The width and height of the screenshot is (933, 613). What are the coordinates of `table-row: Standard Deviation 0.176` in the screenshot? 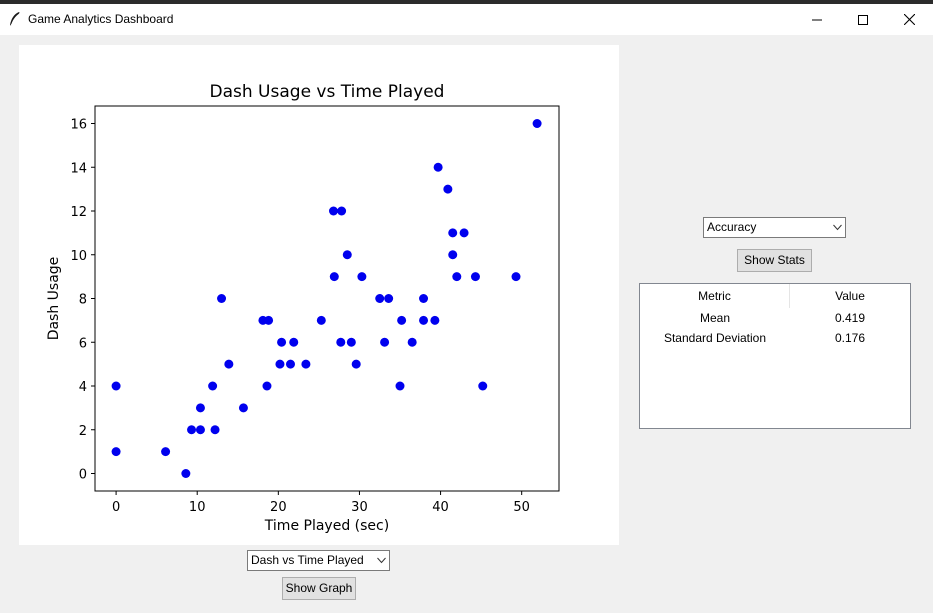 It's located at (775, 338).